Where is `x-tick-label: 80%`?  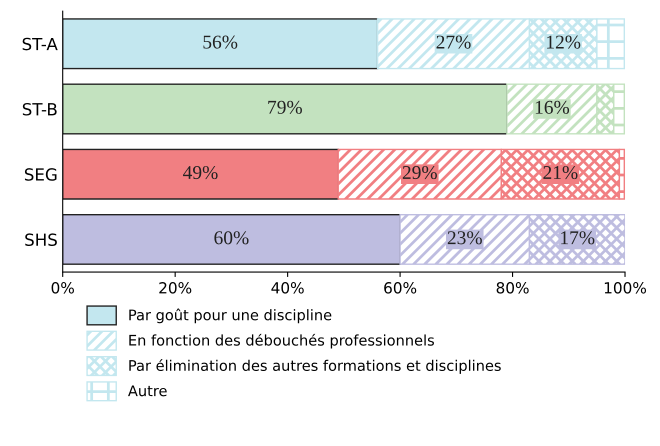
x-tick-label: 80% is located at coordinates (512, 288).